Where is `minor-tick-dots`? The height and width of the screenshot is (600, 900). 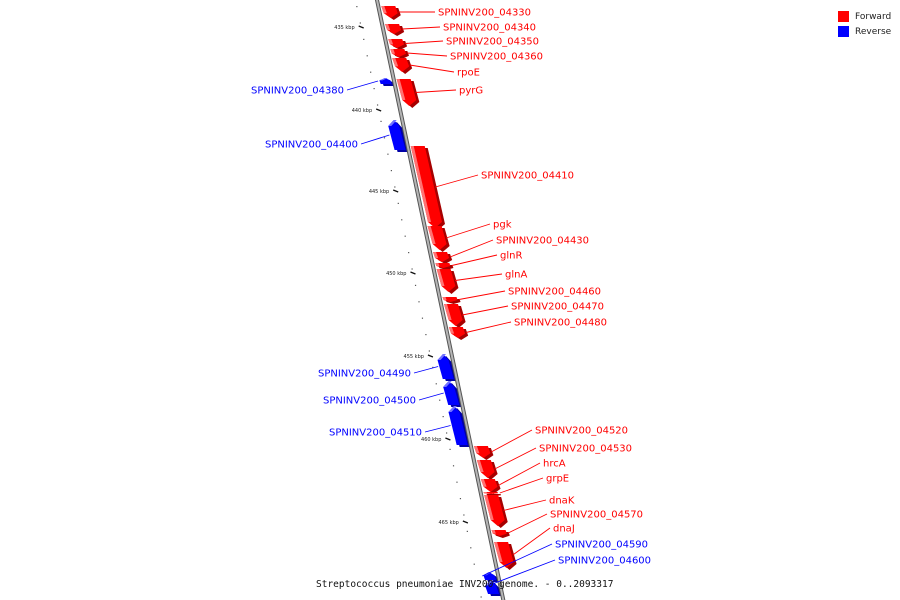
minor-tick-dots is located at coordinates (419, 302).